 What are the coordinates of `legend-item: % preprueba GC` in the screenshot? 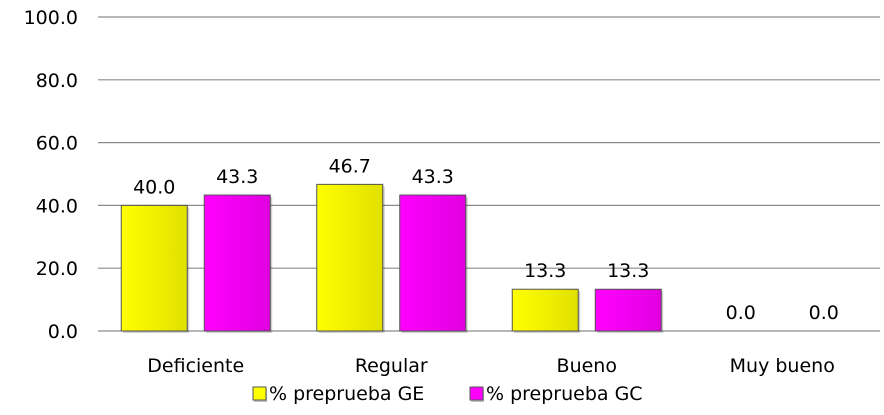 It's located at (556, 394).